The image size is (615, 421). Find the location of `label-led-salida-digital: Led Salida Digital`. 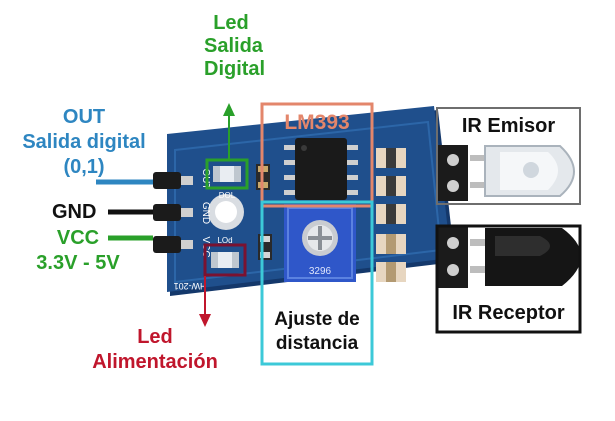

label-led-salida-digital: Led Salida Digital is located at coordinates (235, 46).